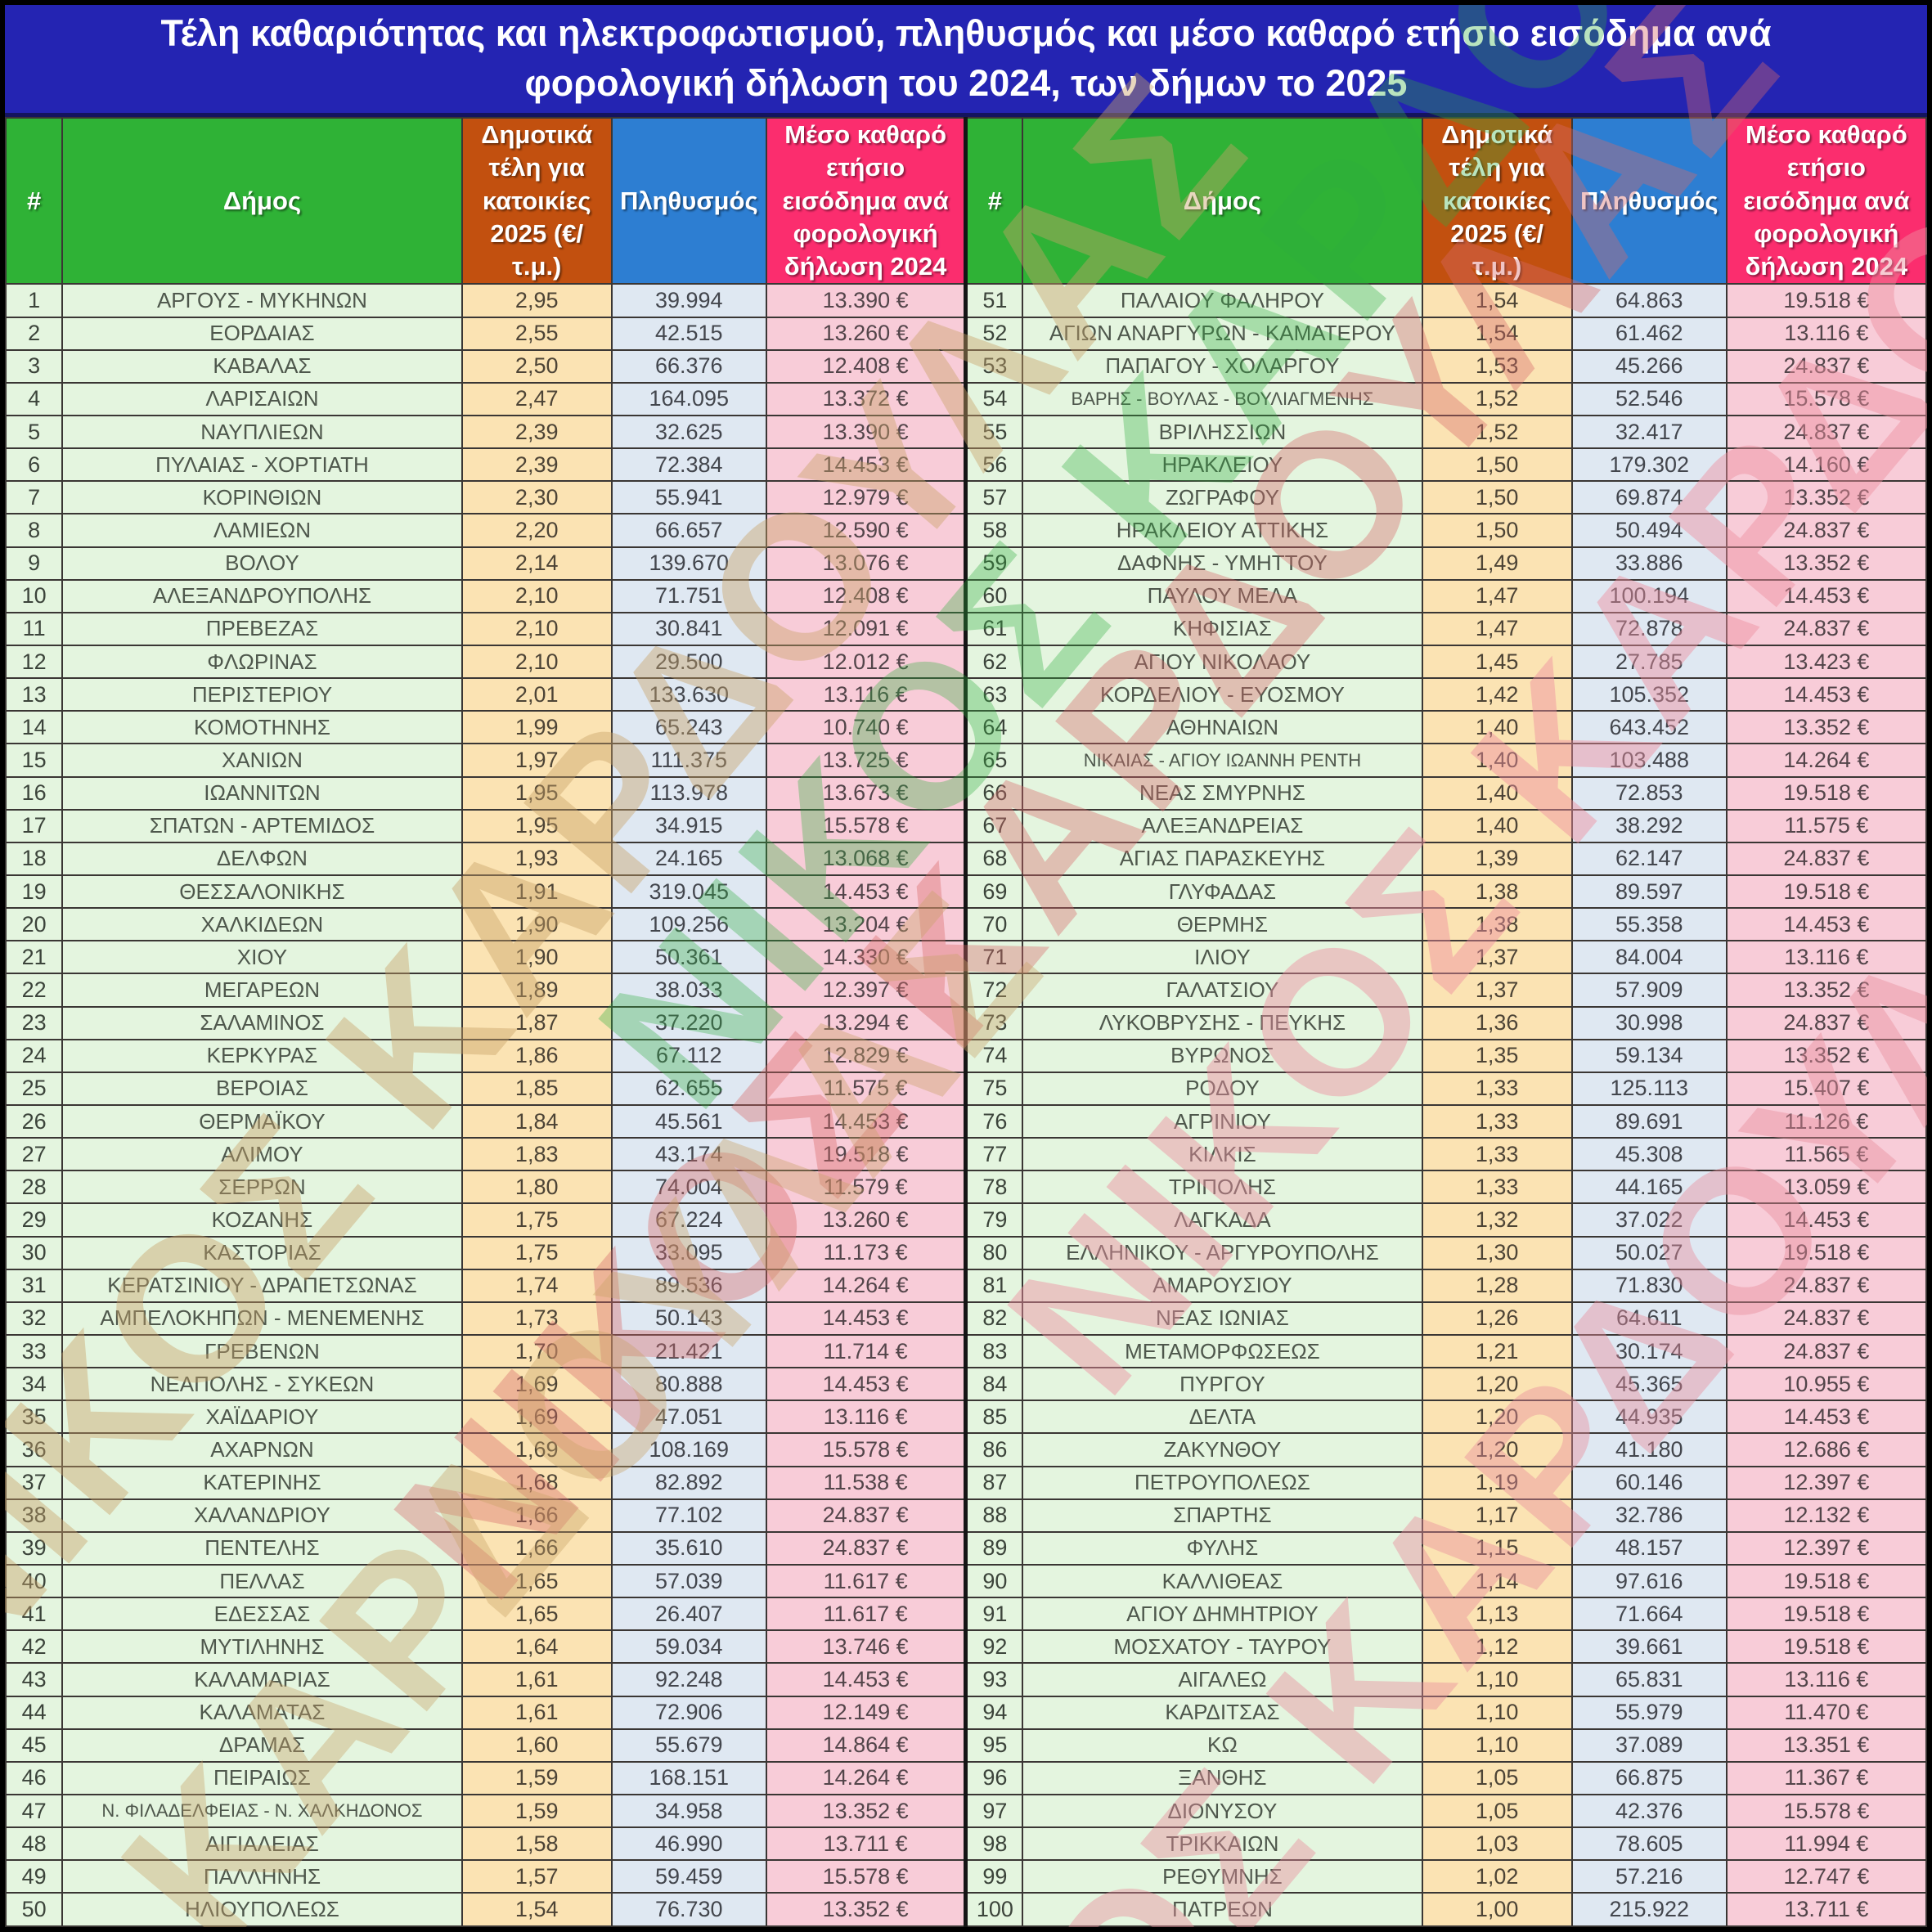 This screenshot has height=1932, width=1932. I want to click on municipality-cell: ΒΑΡΗΣ - ΒΟΥΛΑΣ - ΒΟΥΛΙΑΓΜΕΝΗΣ, so click(1223, 399).